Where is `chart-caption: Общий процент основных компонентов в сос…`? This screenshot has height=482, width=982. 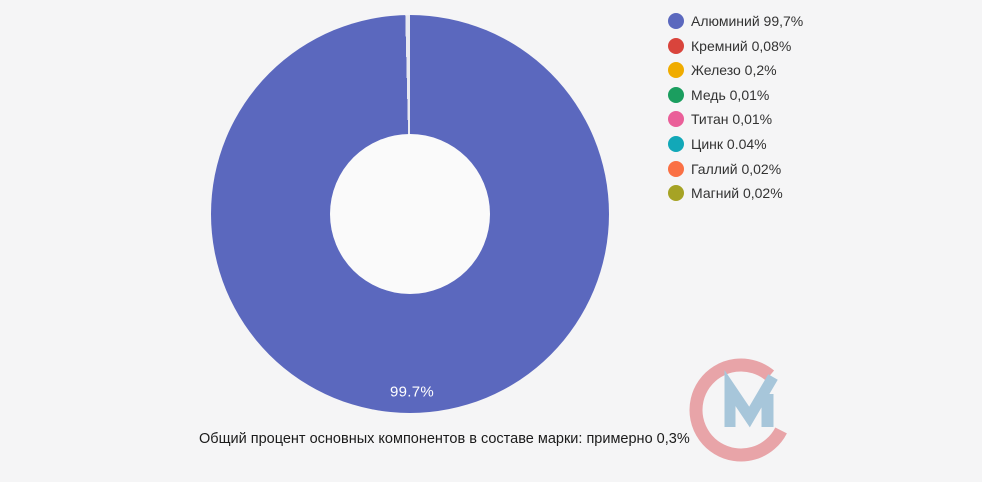
chart-caption: Общий процент основных компонентов в сос… is located at coordinates (444, 439).